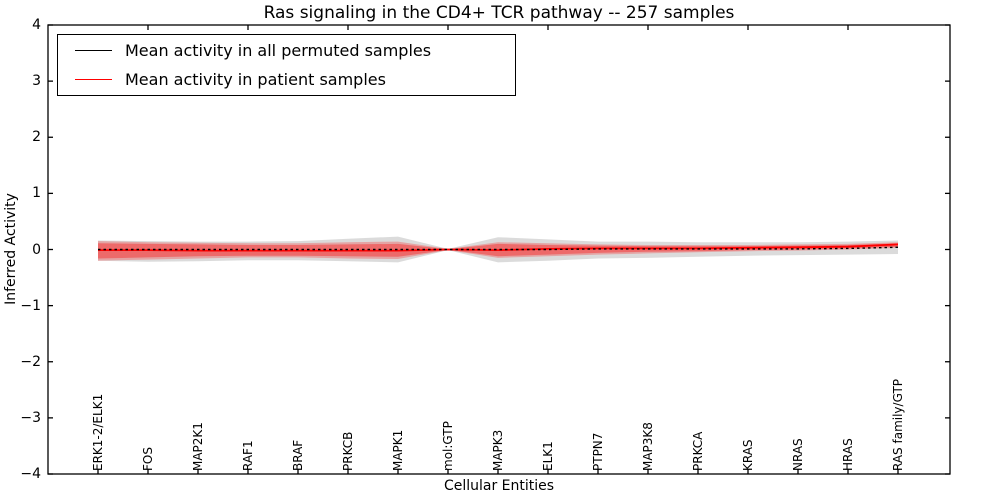 Image resolution: width=1000 pixels, height=500 pixels. I want to click on y-tick-label: 3, so click(36, 81).